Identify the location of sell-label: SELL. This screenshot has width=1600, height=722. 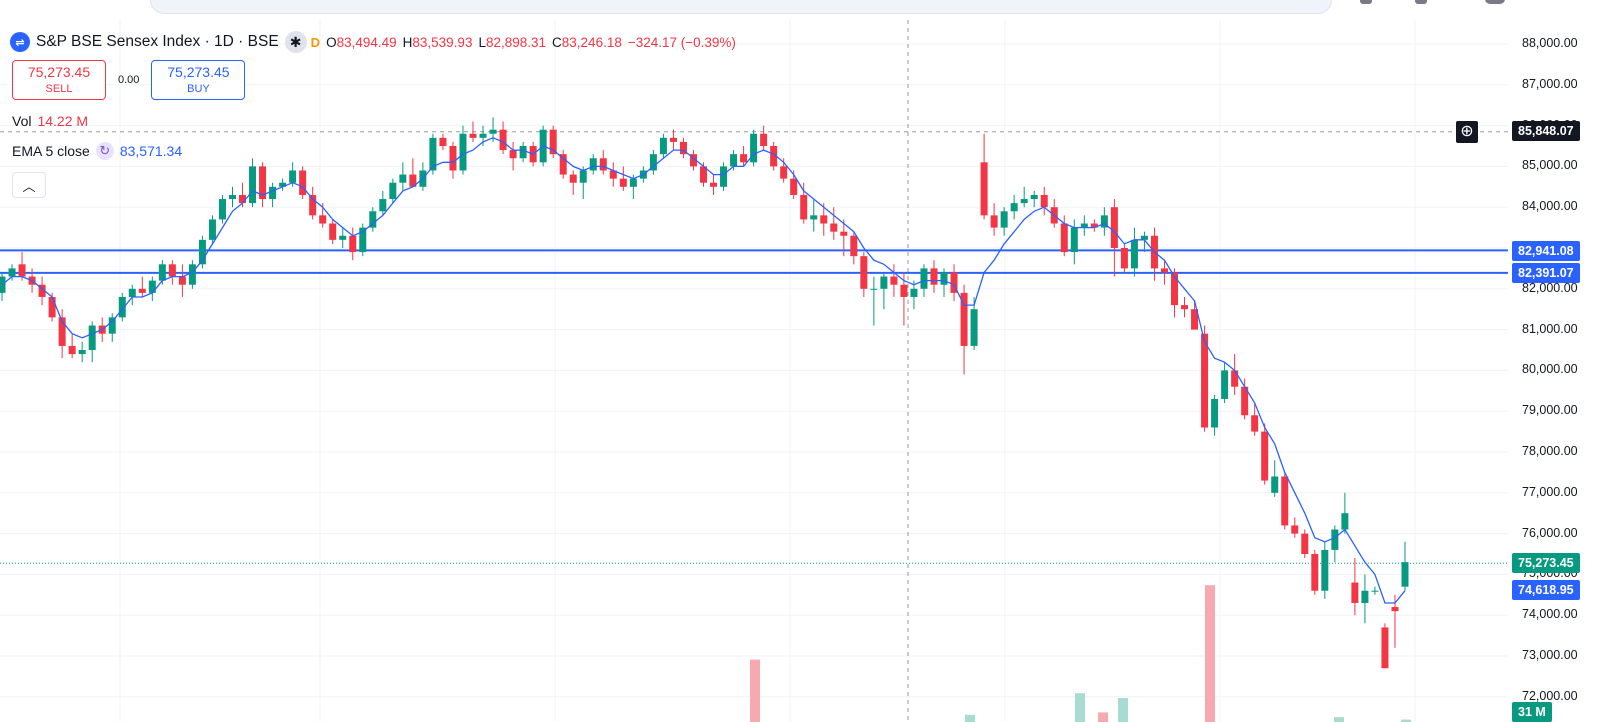
(59, 89).